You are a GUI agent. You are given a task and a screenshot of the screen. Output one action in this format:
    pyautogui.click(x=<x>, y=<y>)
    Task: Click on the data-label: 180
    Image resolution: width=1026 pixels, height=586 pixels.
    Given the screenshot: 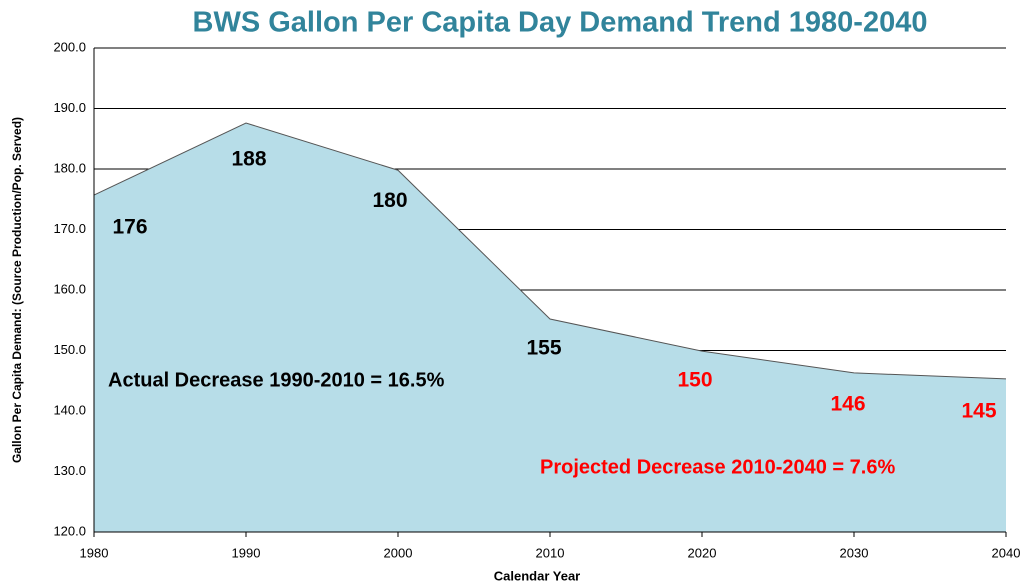 What is the action you would take?
    pyautogui.click(x=389, y=200)
    